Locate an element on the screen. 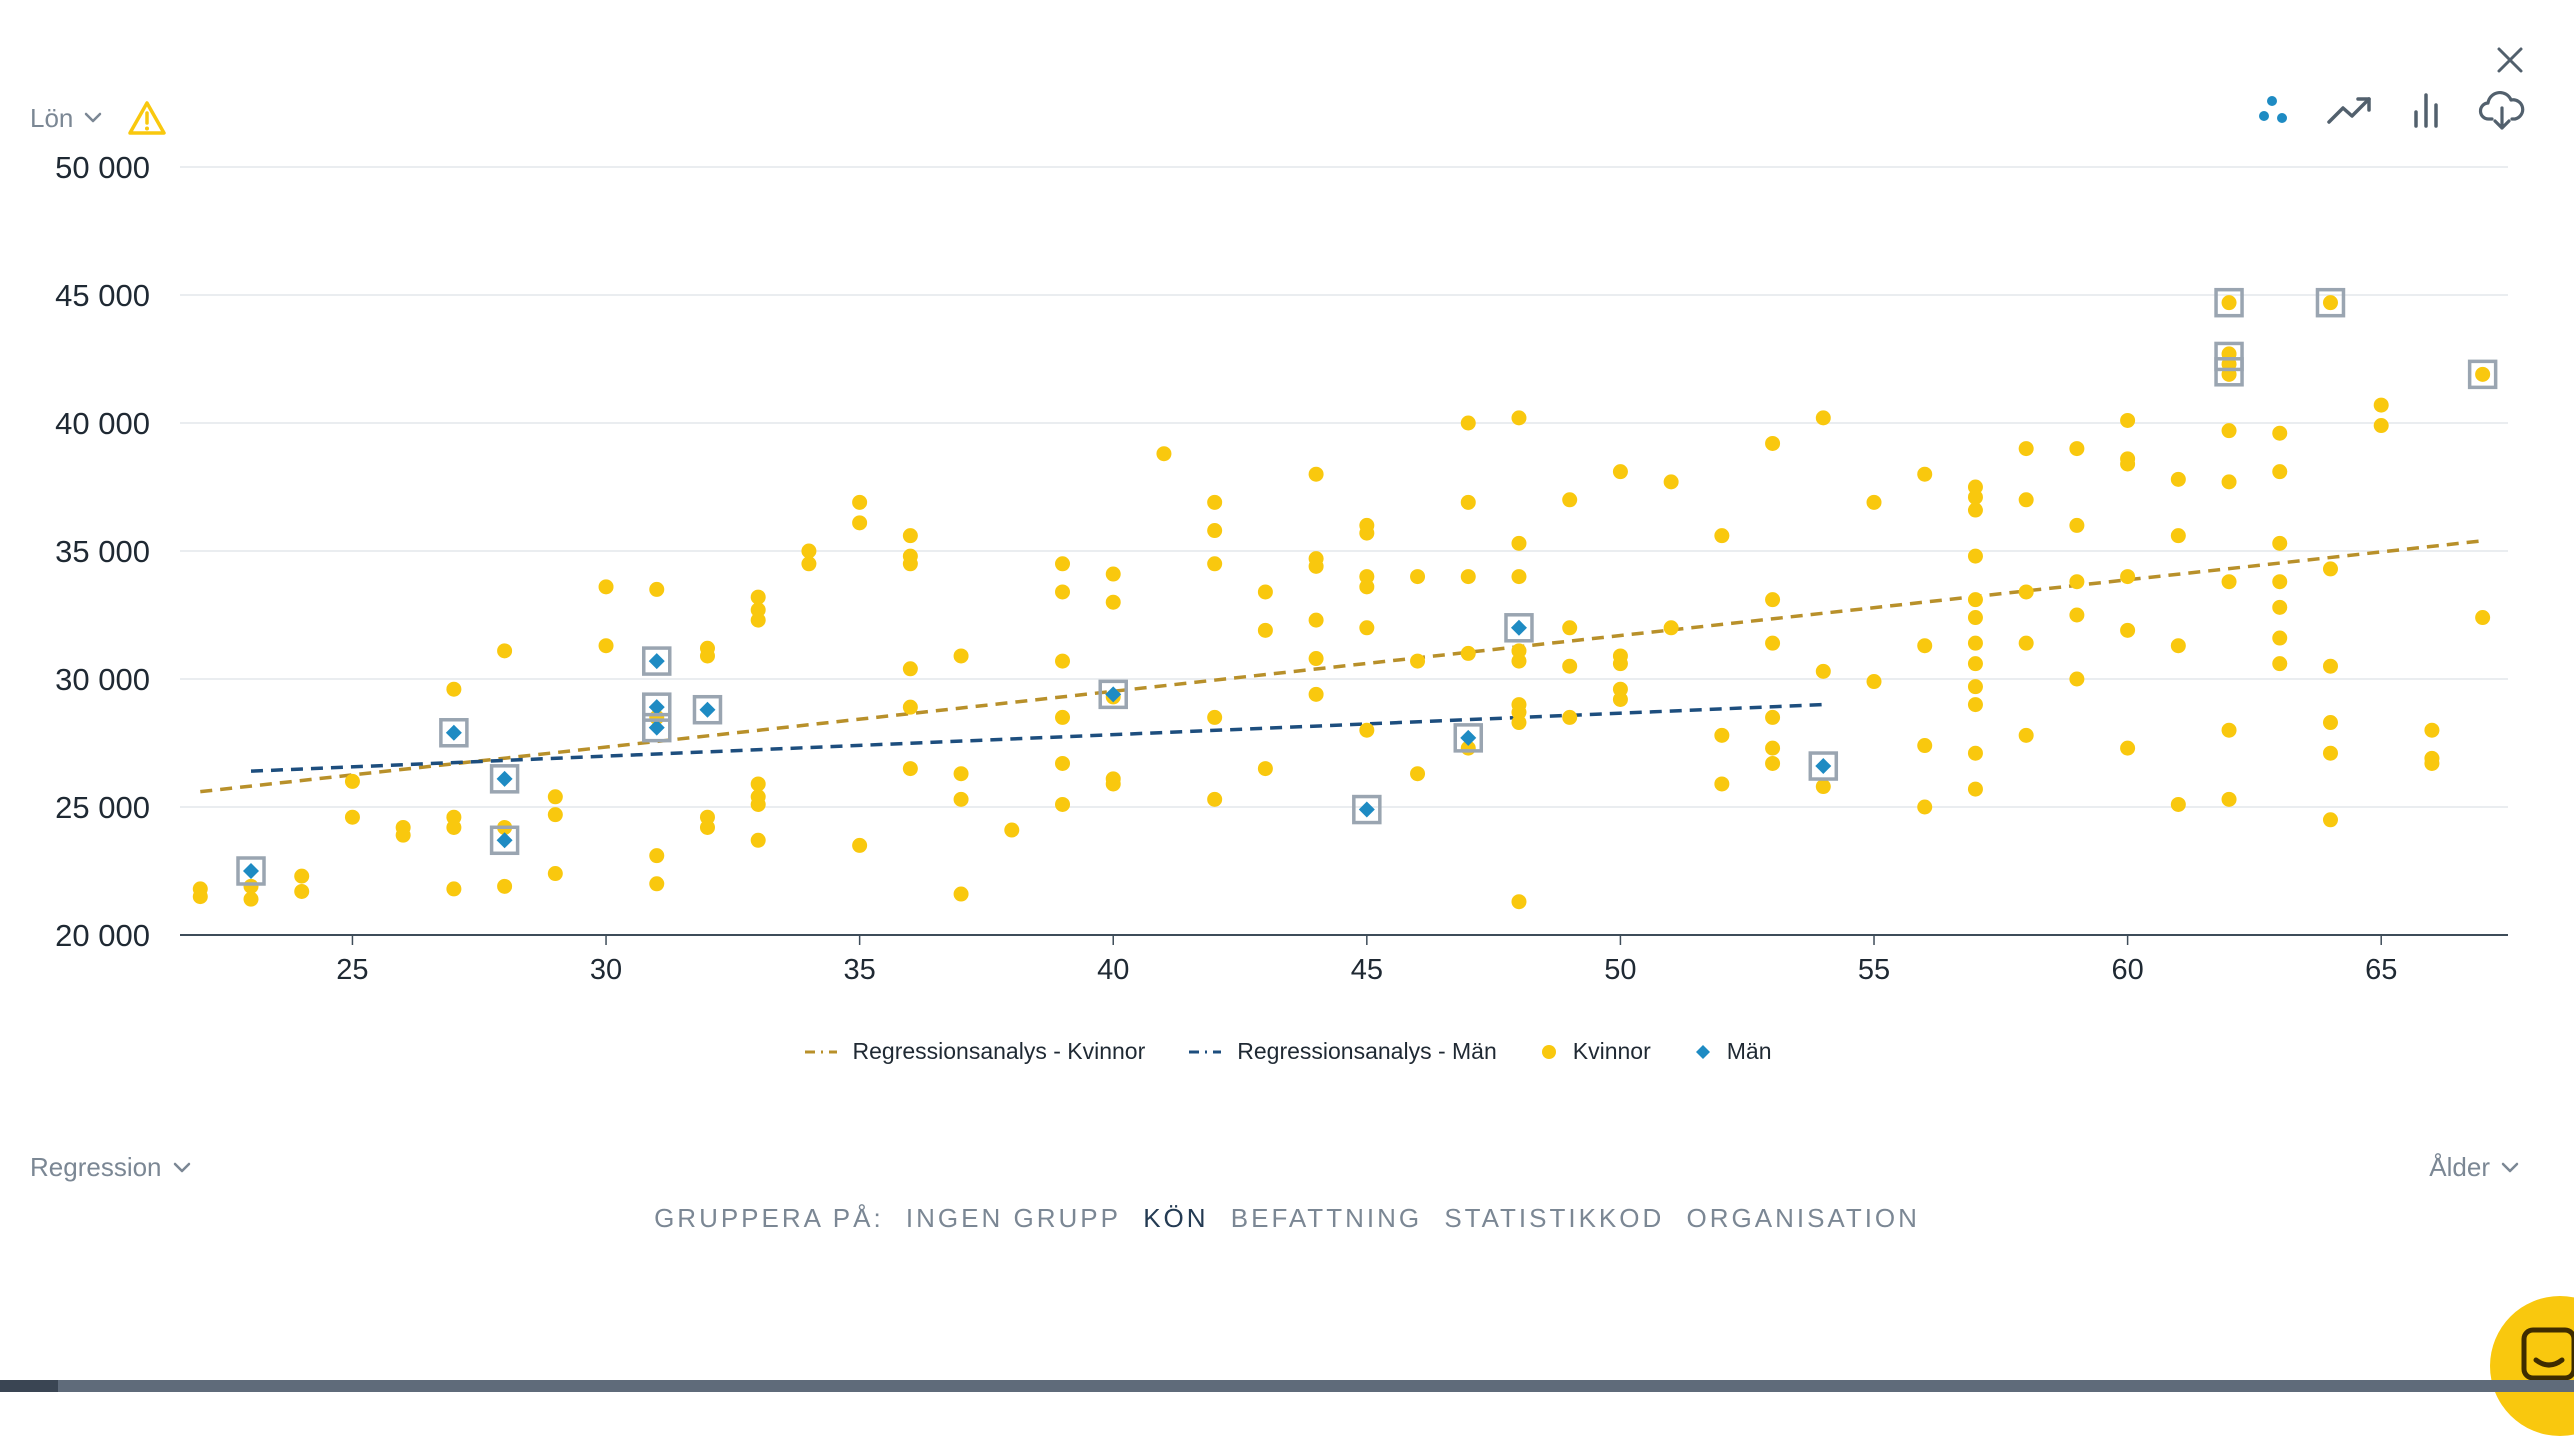  legend-item-men-regression: Regressionsanalys - Män is located at coordinates (1342, 1051).